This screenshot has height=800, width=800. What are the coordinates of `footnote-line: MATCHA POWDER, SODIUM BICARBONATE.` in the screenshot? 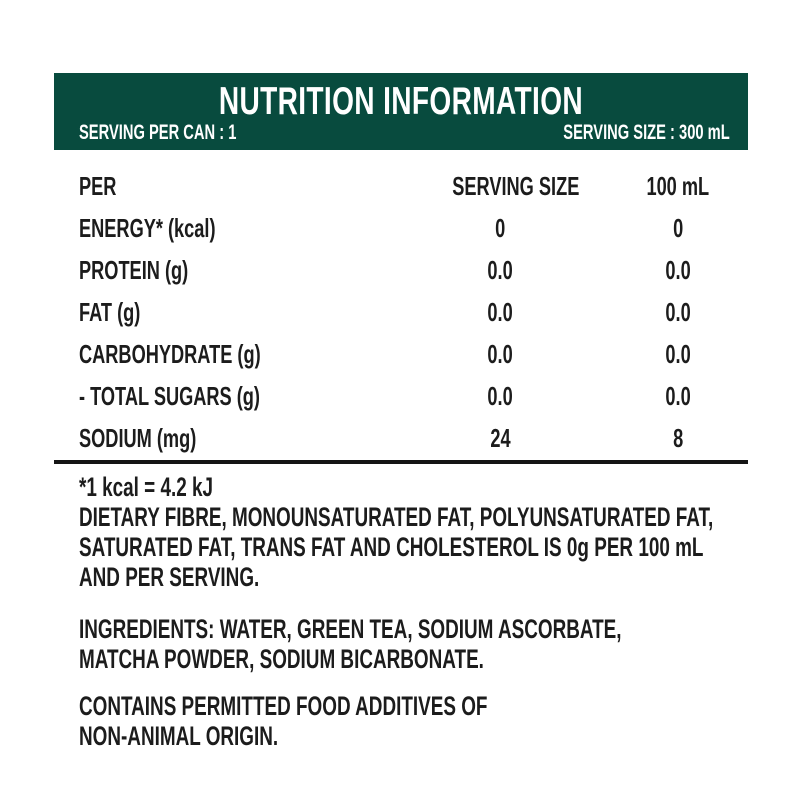 It's located at (281, 659).